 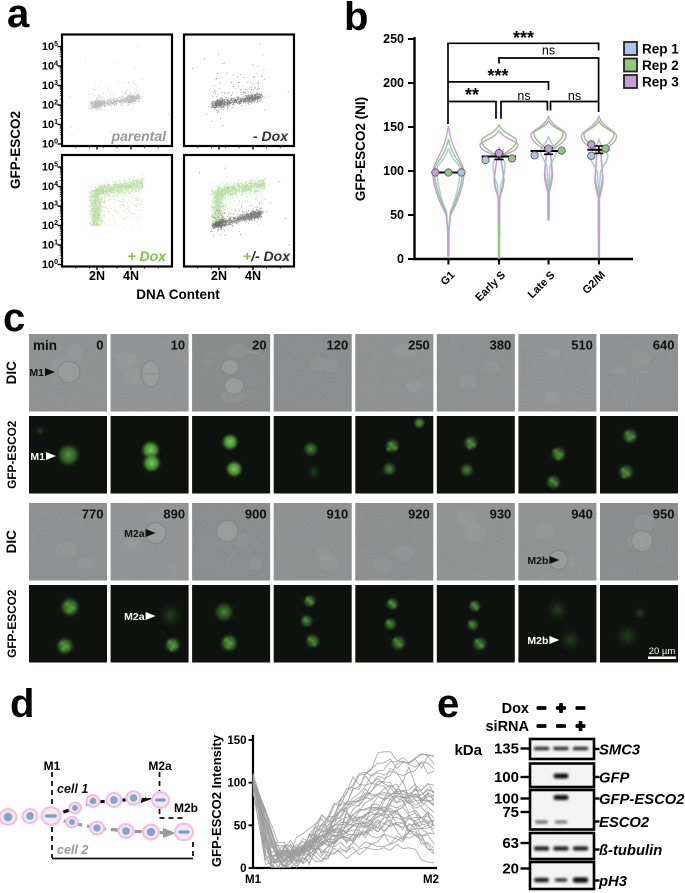 I want to click on svg-text: 63, so click(x=510, y=843).